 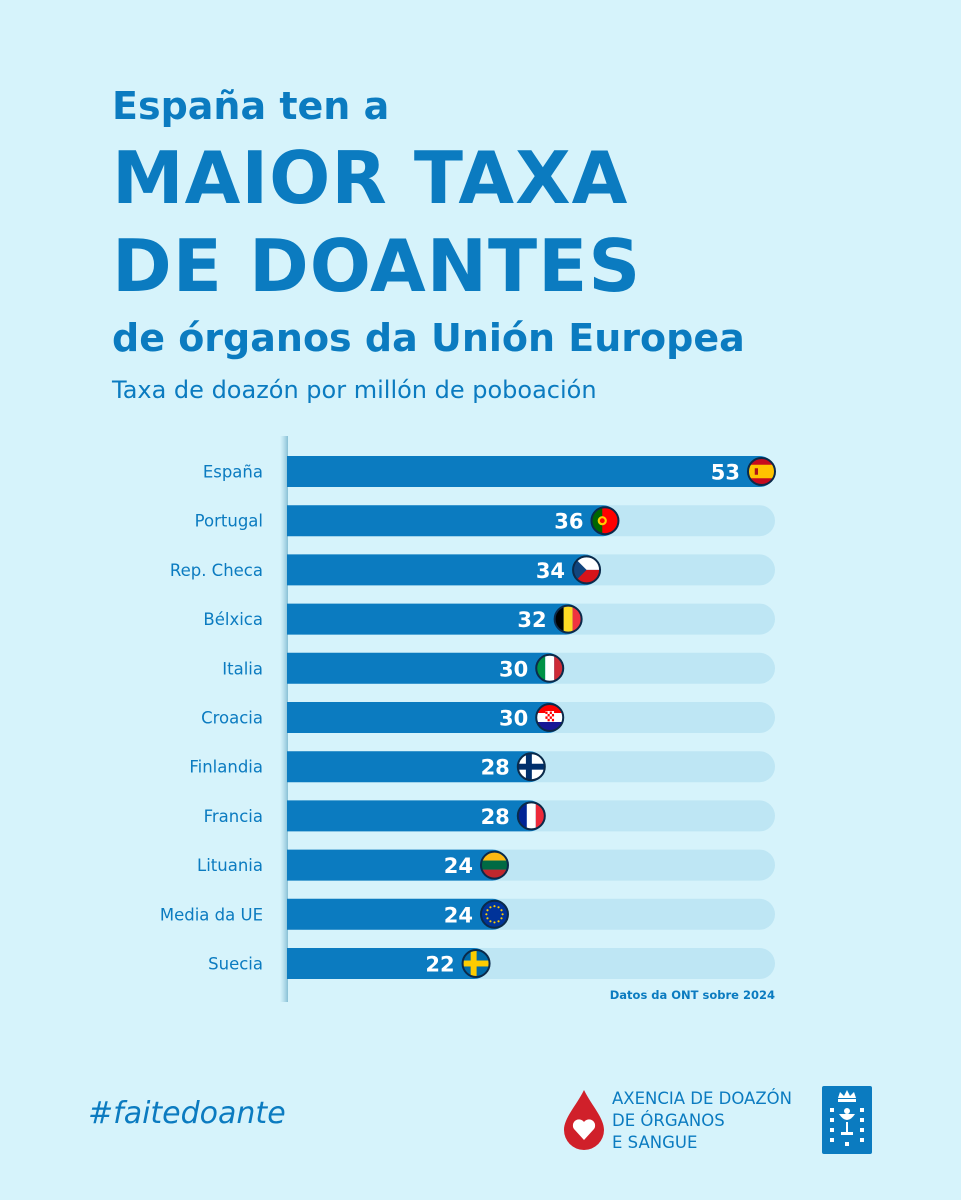 I want to click on agency-logo: AXENCIA DE DOAZÓN DE ÓRGANOS E SANGUE, so click(x=686, y=1121).